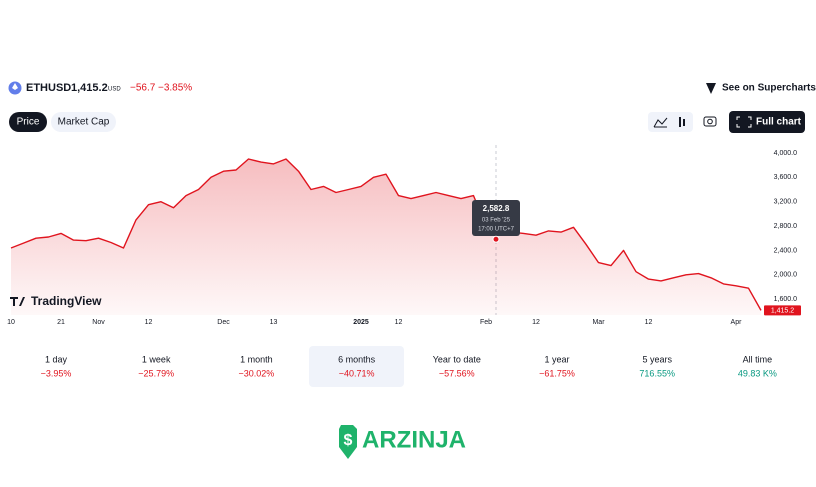 The width and height of the screenshot is (816, 487). I want to click on x-tick-label: 21, so click(61, 322).